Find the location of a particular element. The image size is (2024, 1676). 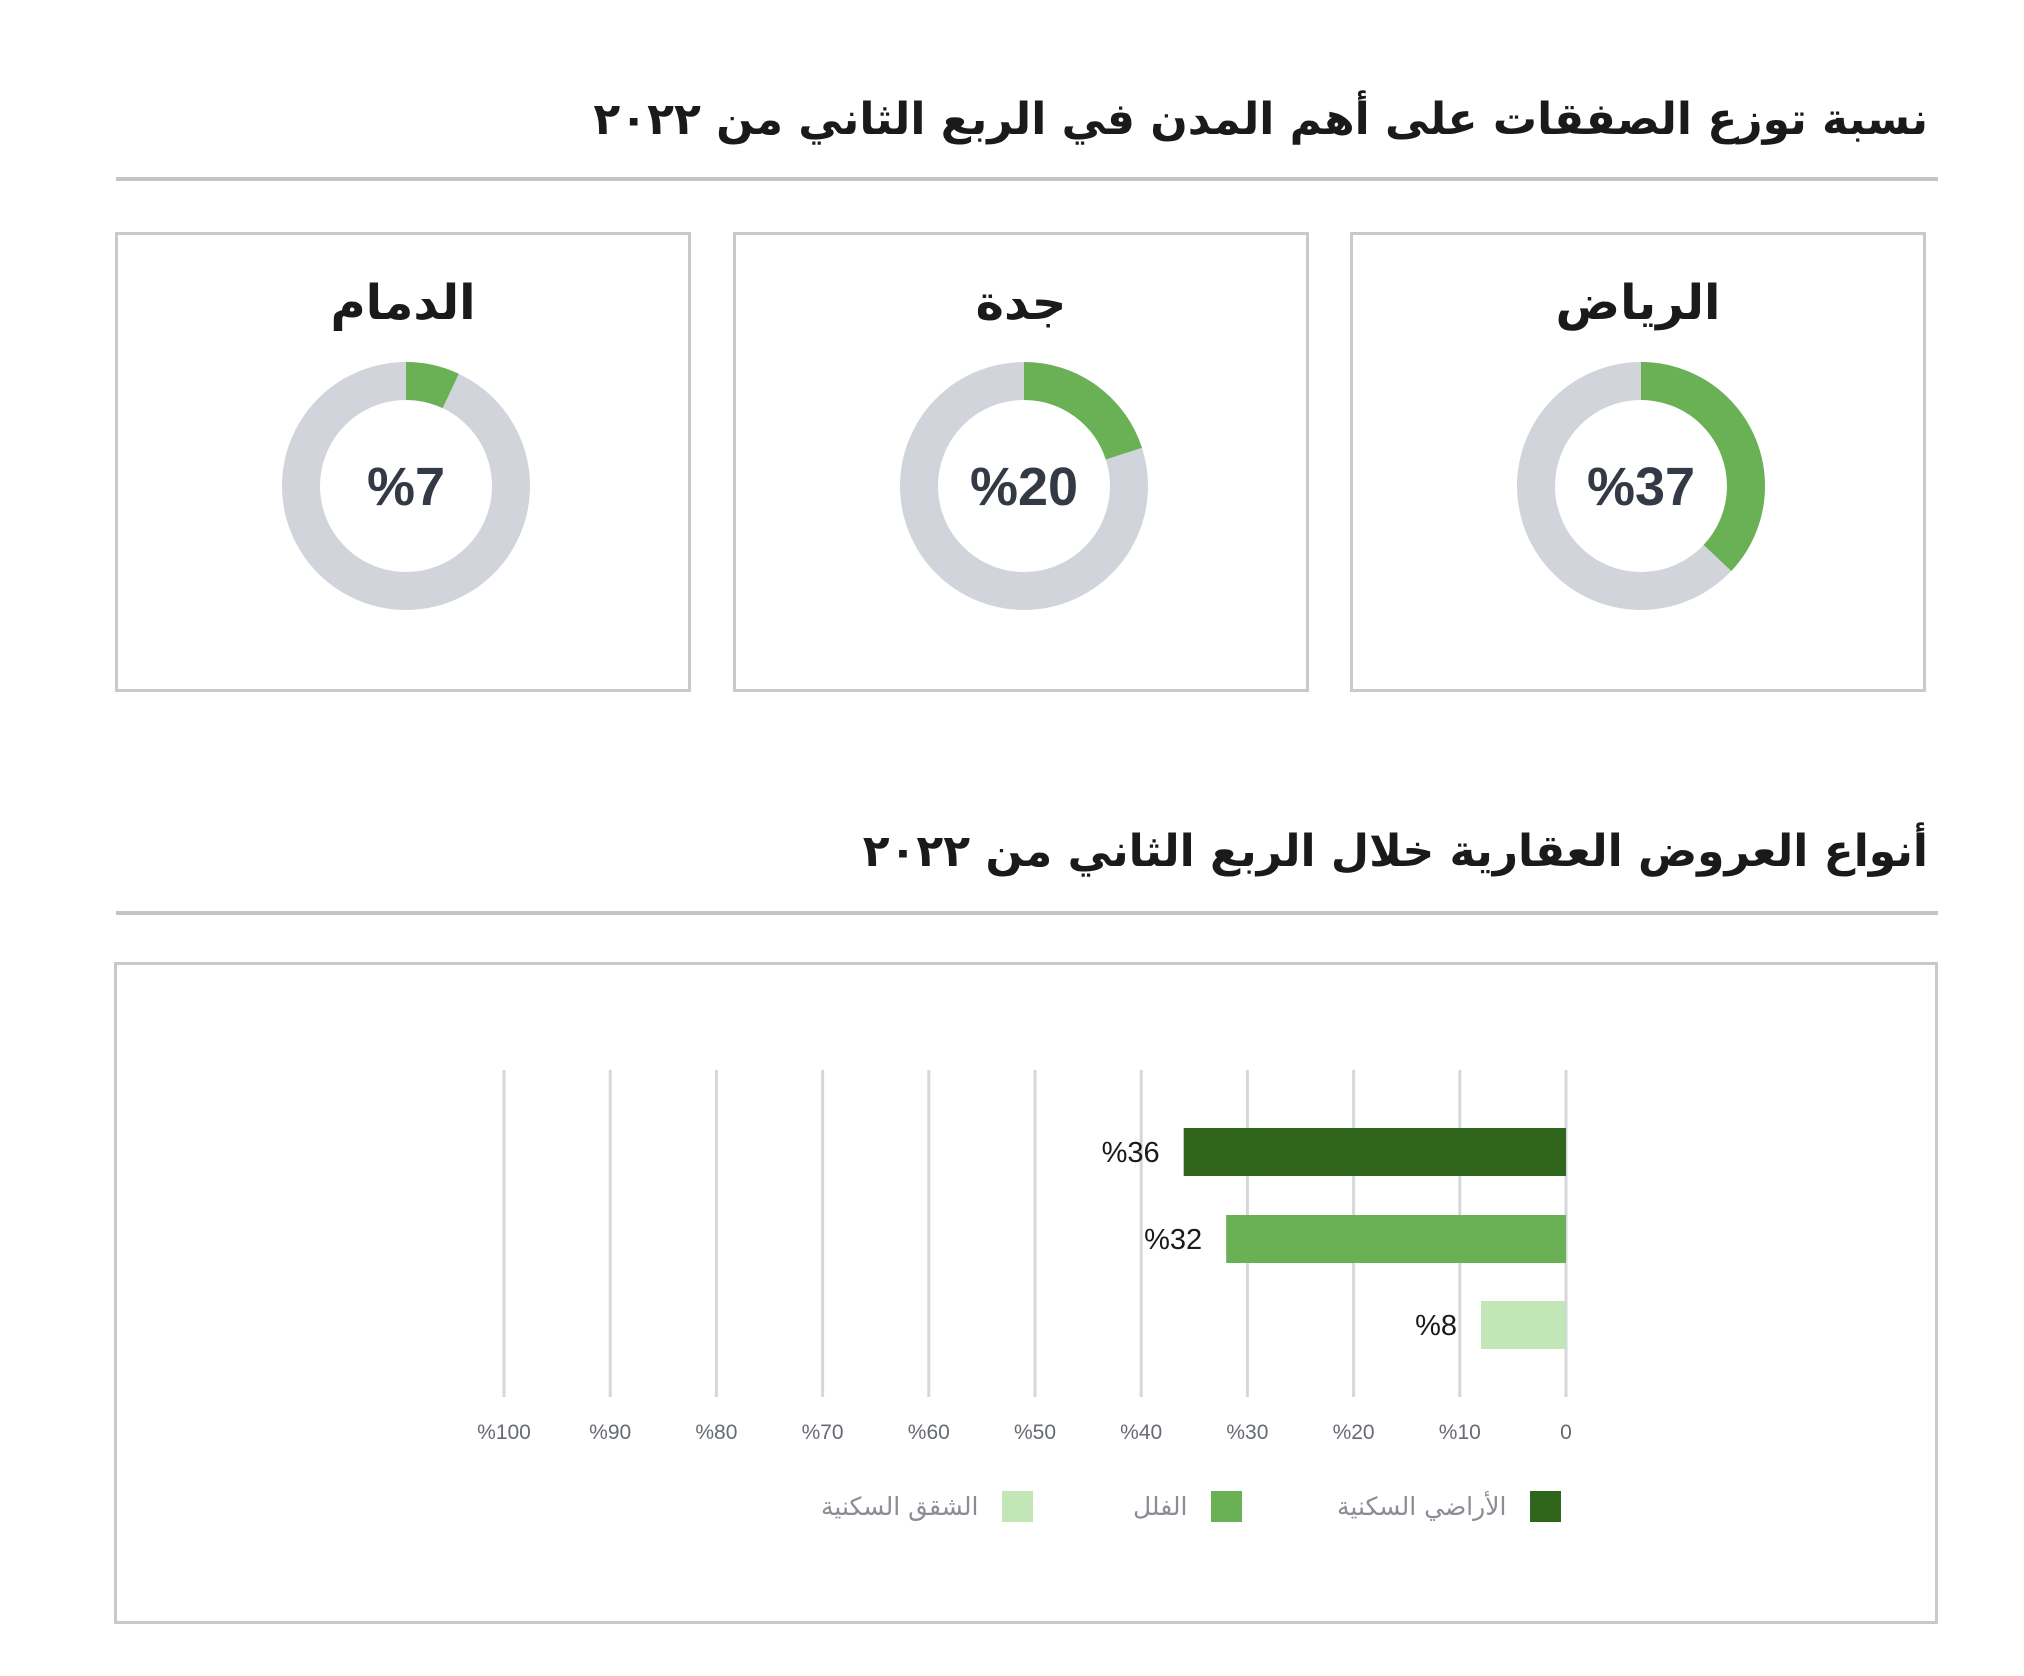

city-card-riyadh: الرياض %37 is located at coordinates (1638, 462).